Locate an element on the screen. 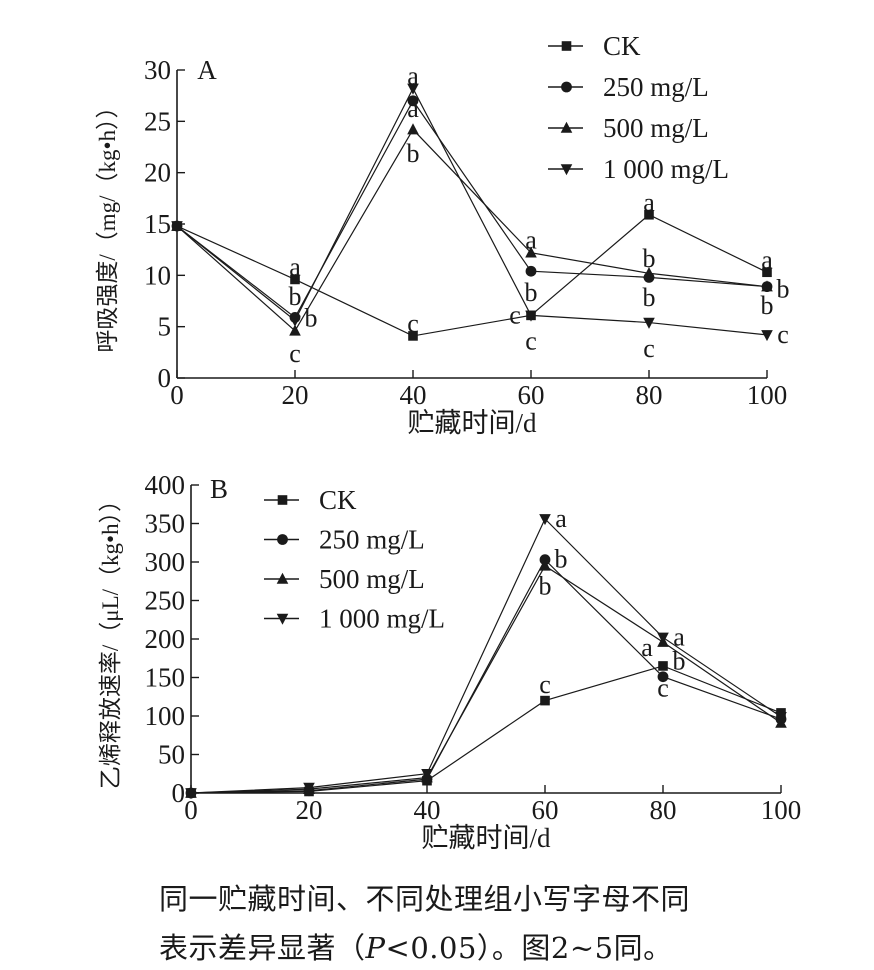  y-tick-label: 100 is located at coordinates (165, 716).